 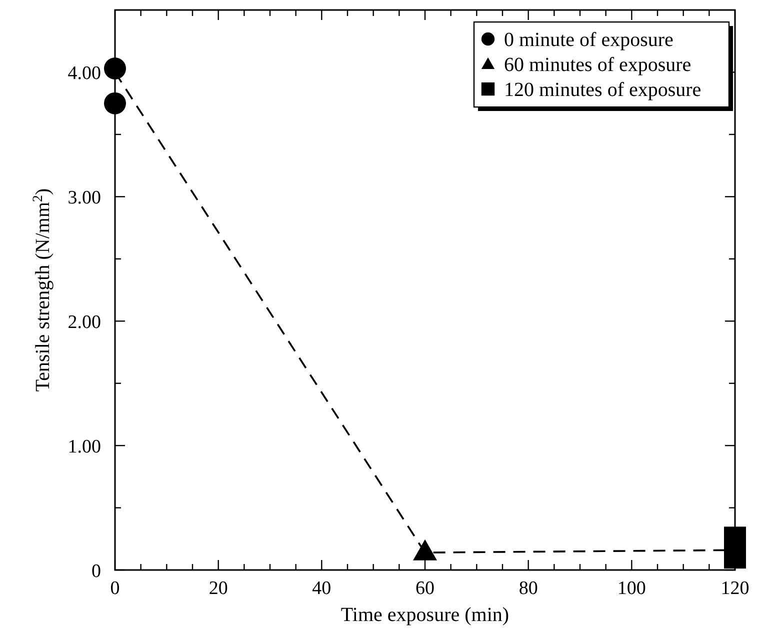 What do you see at coordinates (589, 40) in the screenshot?
I see `legend-label: 0 minute of exposure` at bounding box center [589, 40].